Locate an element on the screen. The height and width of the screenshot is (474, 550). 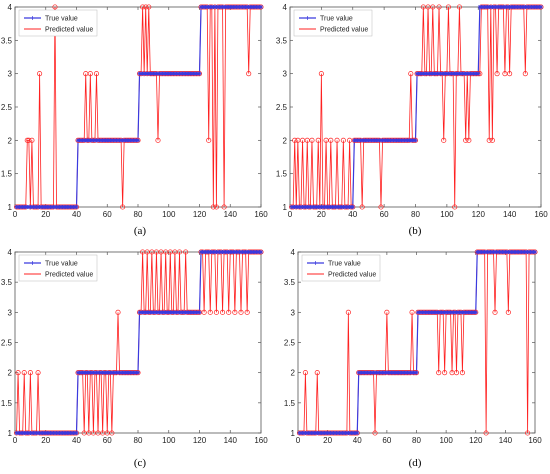
chart-d-ytick-label: 2.5 is located at coordinates (290, 343).